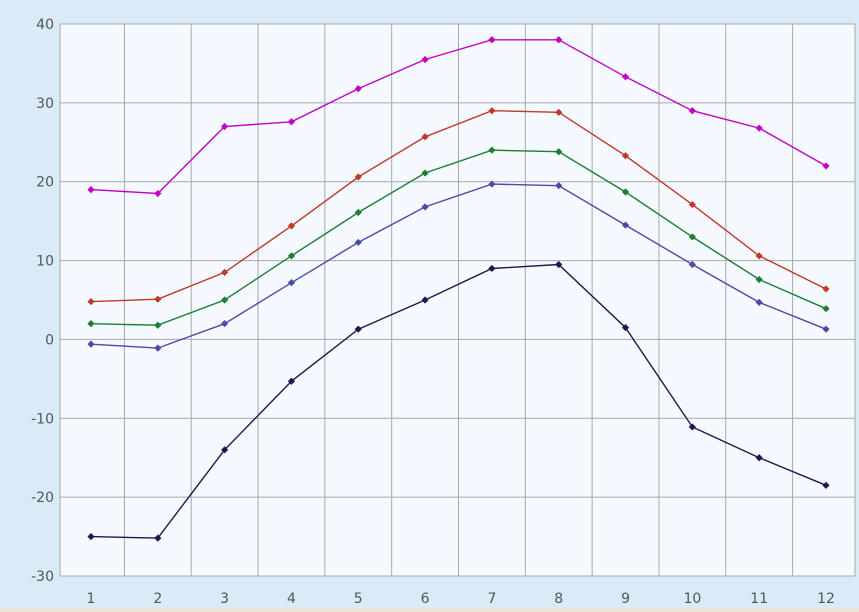 The image size is (859, 612). What do you see at coordinates (91, 599) in the screenshot?
I see `x-tick-label: 1` at bounding box center [91, 599].